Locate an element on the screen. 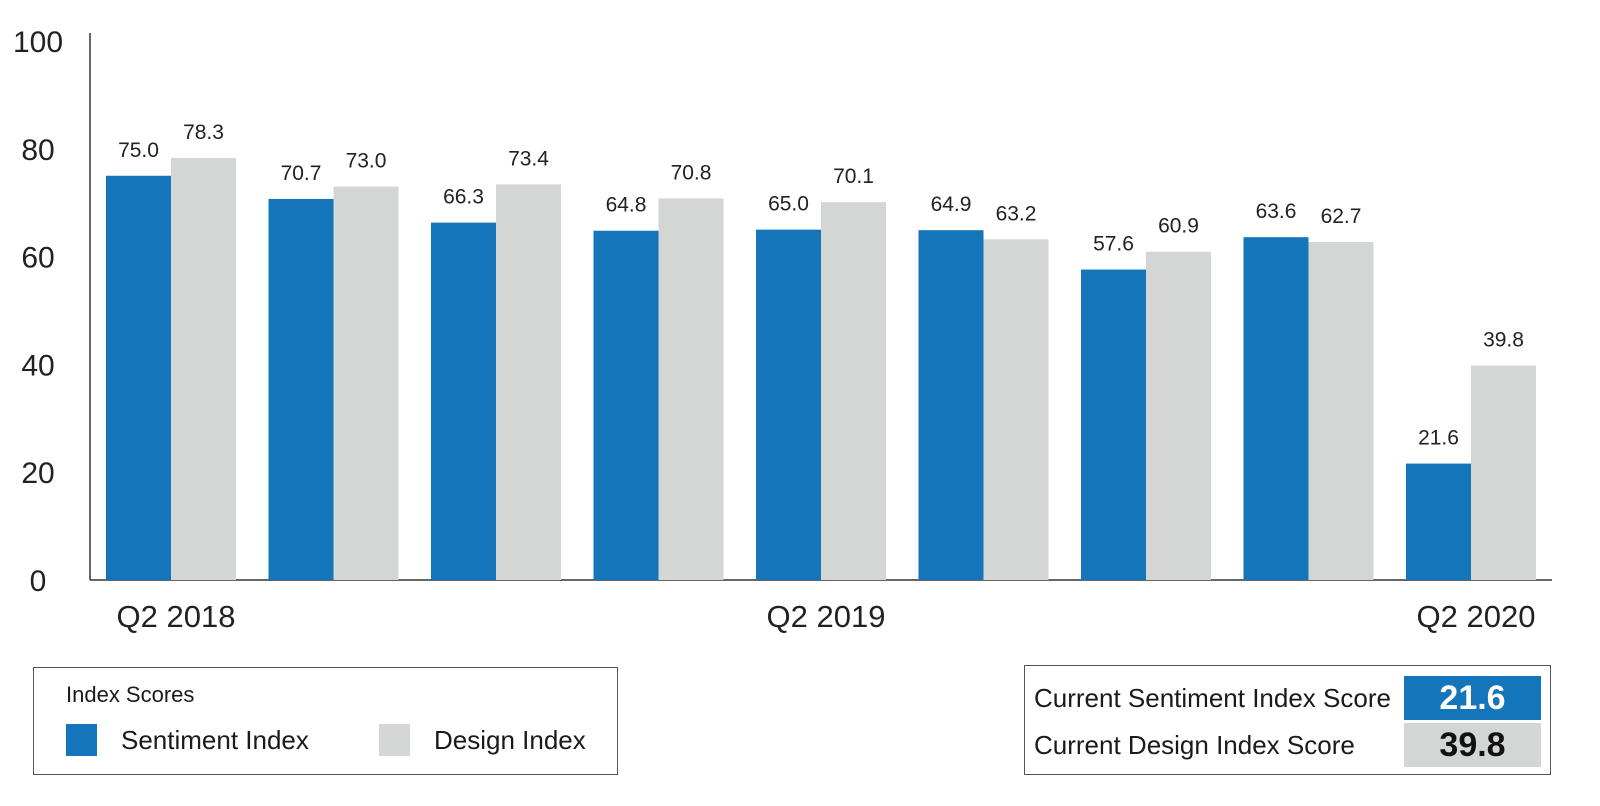  data-label: 66.3 is located at coordinates (463, 197).